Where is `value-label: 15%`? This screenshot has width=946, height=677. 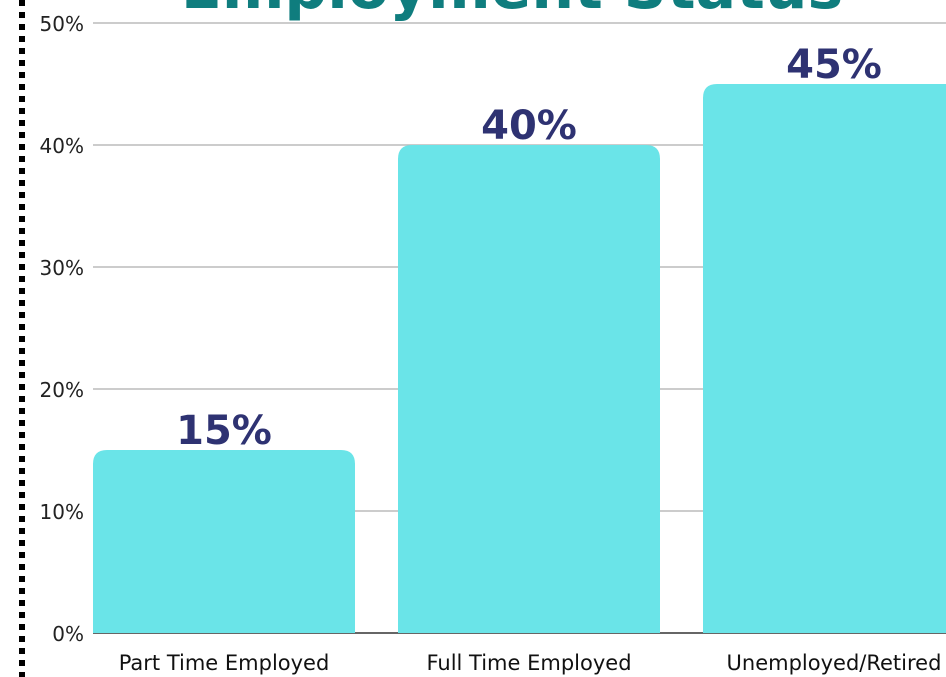
value-label: 15% is located at coordinates (224, 431).